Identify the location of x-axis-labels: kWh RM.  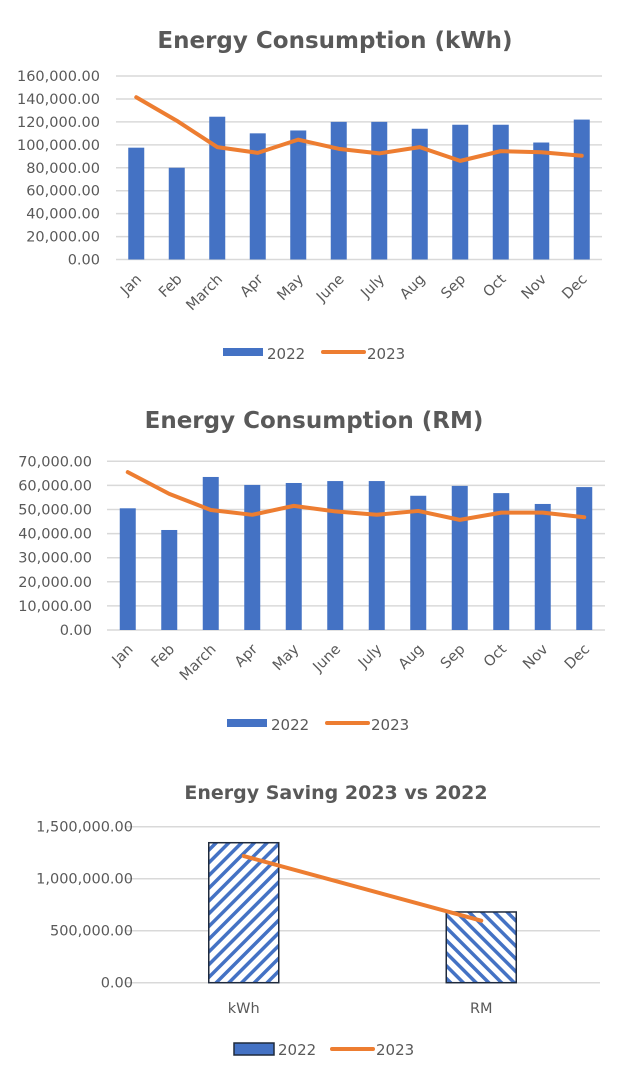
(360, 1009).